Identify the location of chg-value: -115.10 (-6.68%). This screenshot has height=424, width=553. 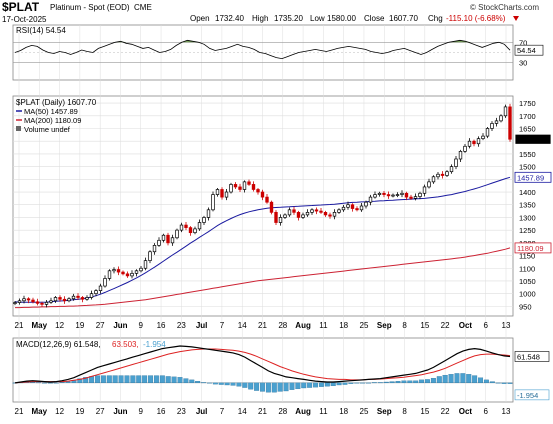
(476, 18).